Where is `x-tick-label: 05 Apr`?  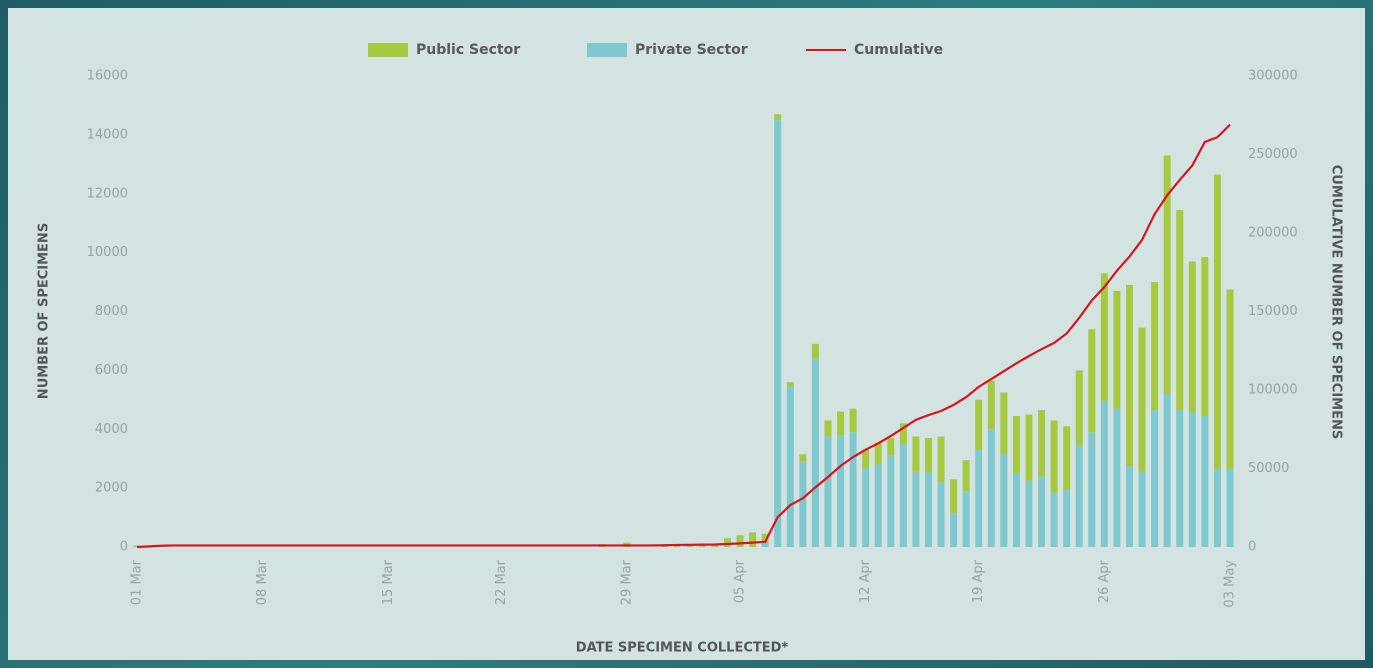
x-tick-label: 05 Apr is located at coordinates (740, 581).